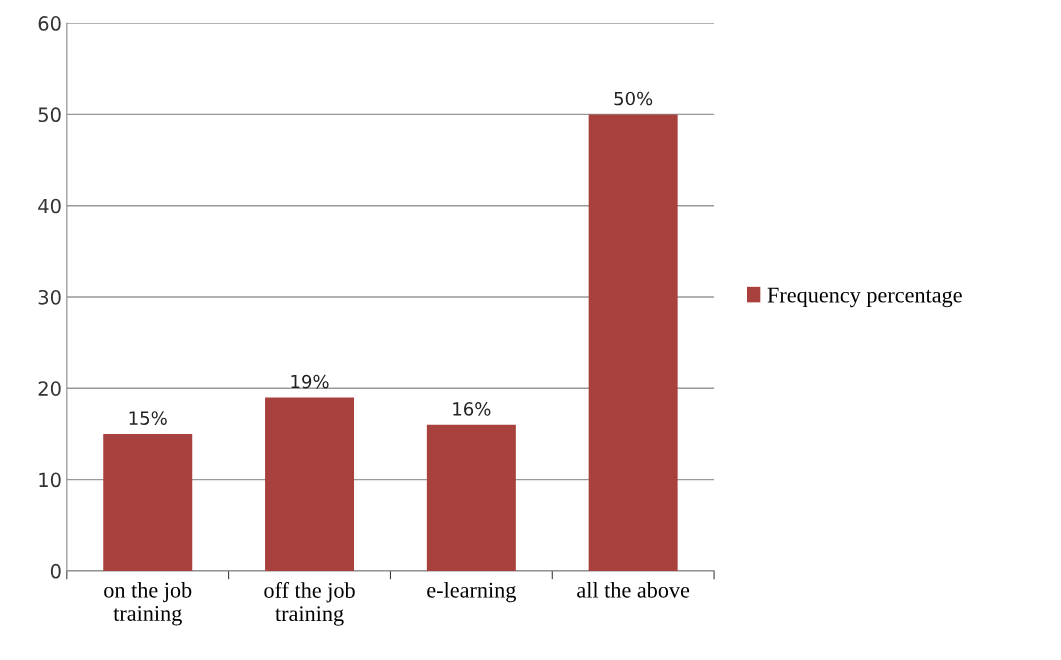 The image size is (1061, 660). Describe the element at coordinates (472, 409) in the screenshot. I see `data-label: 16%` at that location.